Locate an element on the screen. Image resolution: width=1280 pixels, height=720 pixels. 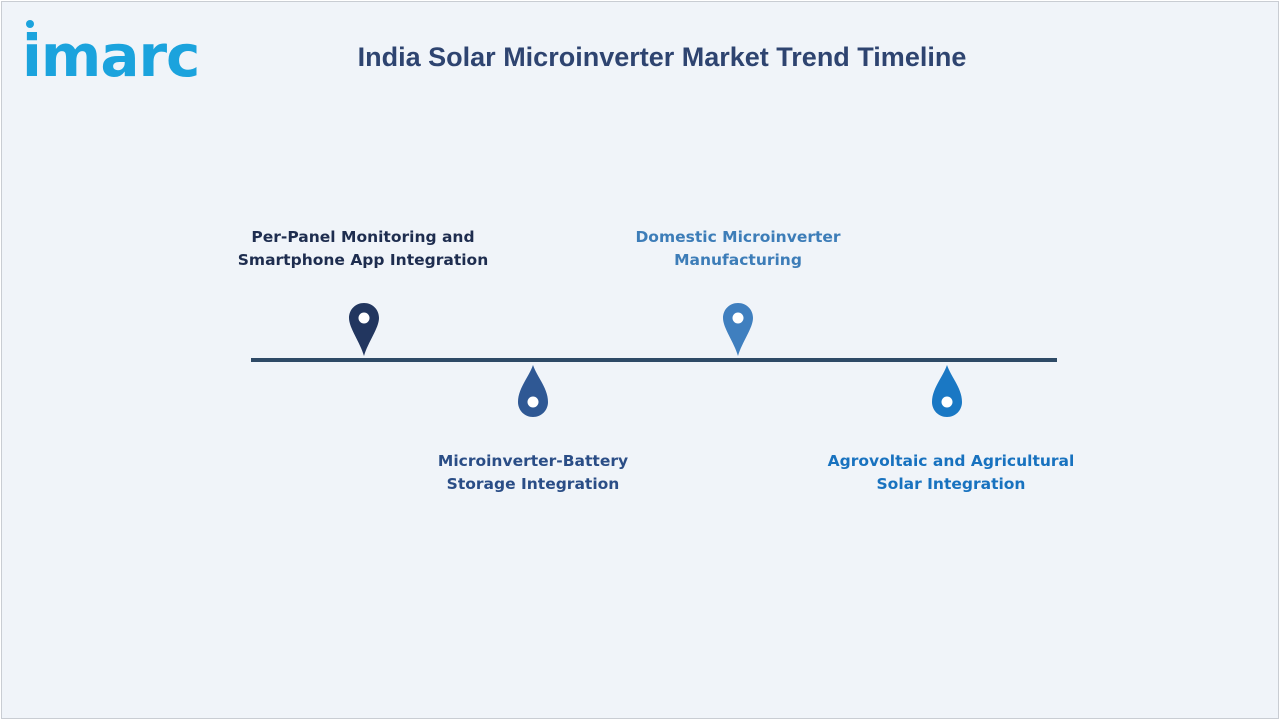
milestone-label-3-line-2: Manufacturing is located at coordinates (738, 260).